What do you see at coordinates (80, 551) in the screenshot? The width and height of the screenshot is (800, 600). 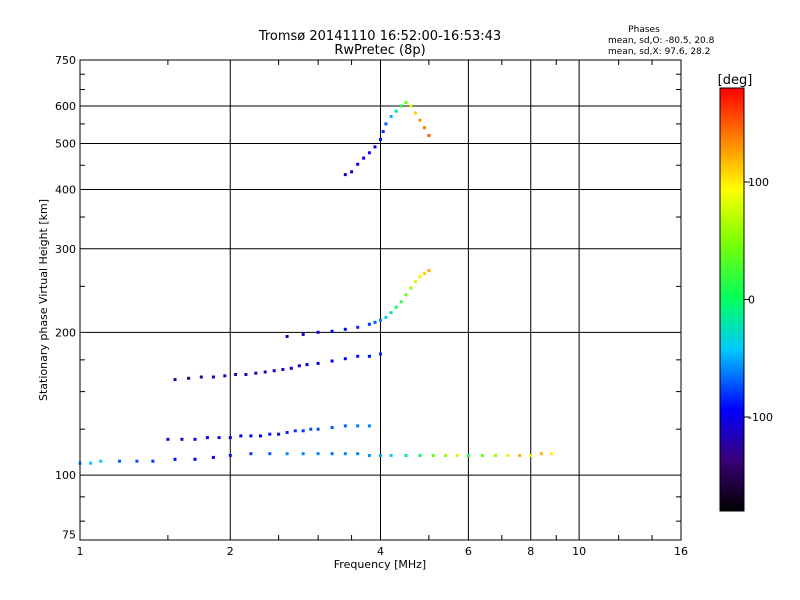 I see `x-tick-label: 1` at bounding box center [80, 551].